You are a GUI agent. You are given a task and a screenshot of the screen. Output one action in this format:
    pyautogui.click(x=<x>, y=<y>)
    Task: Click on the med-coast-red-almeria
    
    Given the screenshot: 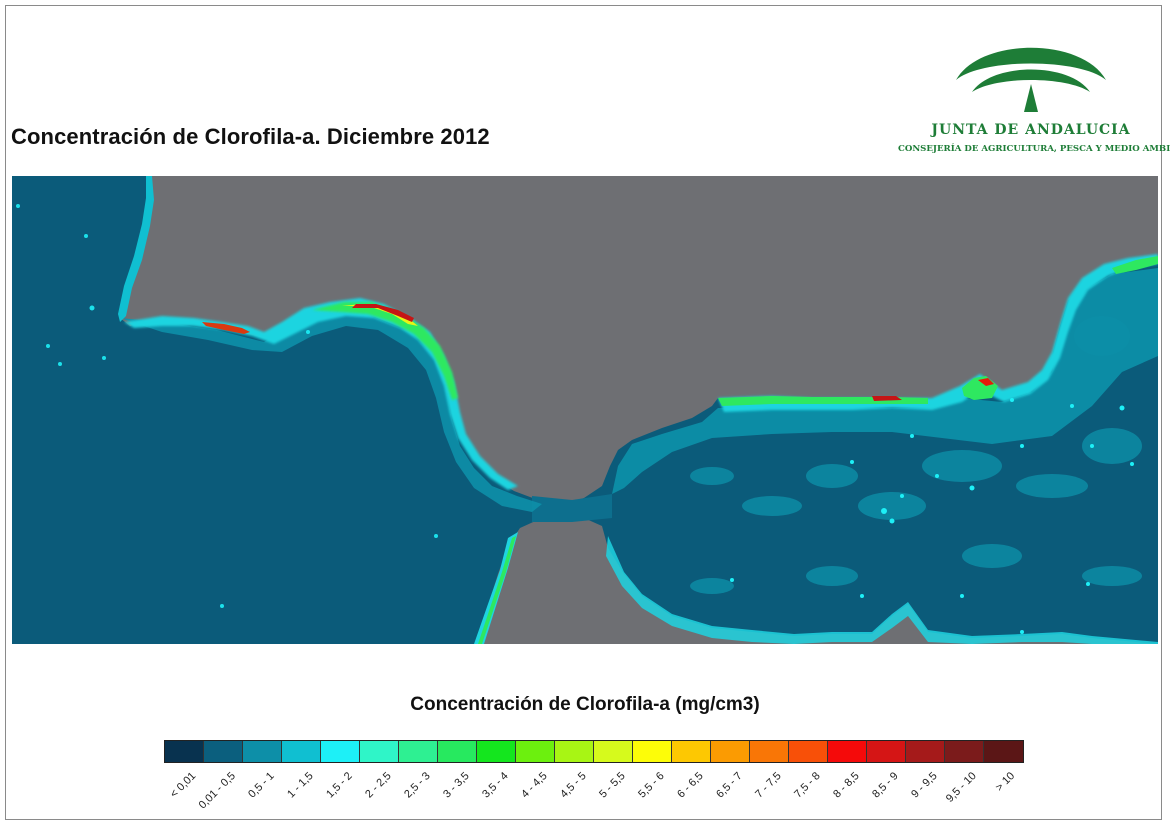 What is the action you would take?
    pyautogui.click(x=887, y=398)
    